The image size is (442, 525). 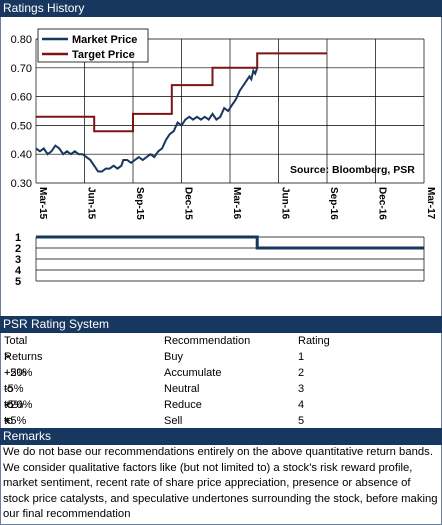 I want to click on rating-cell: 2, so click(x=301, y=373).